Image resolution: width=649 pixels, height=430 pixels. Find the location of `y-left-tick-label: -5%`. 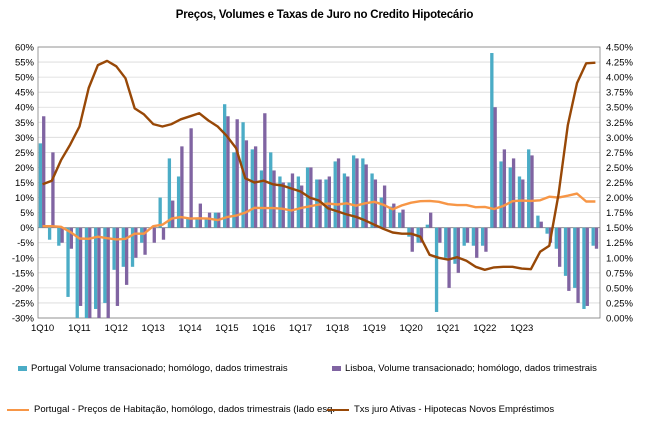

y-left-tick-label: -5% is located at coordinates (25, 243).